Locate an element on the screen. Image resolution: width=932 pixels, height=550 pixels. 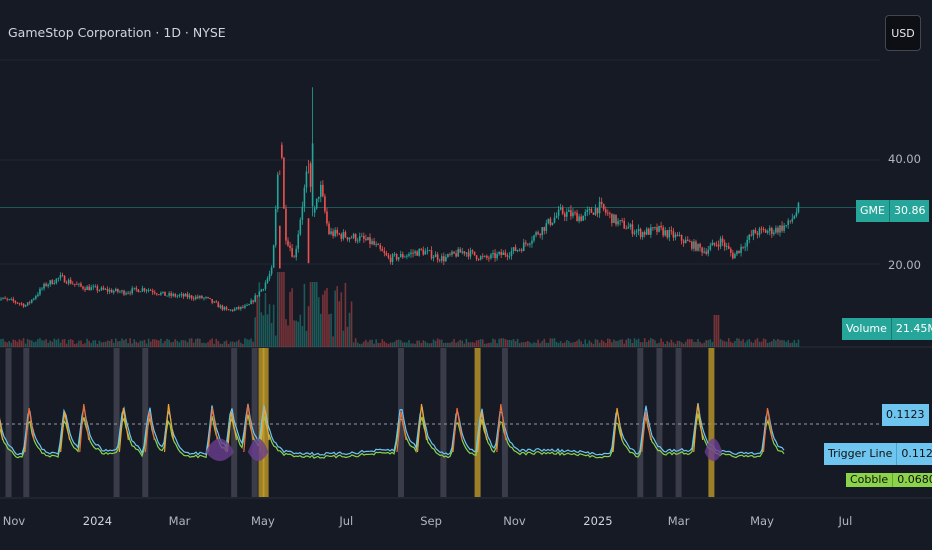
time-axis-label: 2025 is located at coordinates (598, 521).